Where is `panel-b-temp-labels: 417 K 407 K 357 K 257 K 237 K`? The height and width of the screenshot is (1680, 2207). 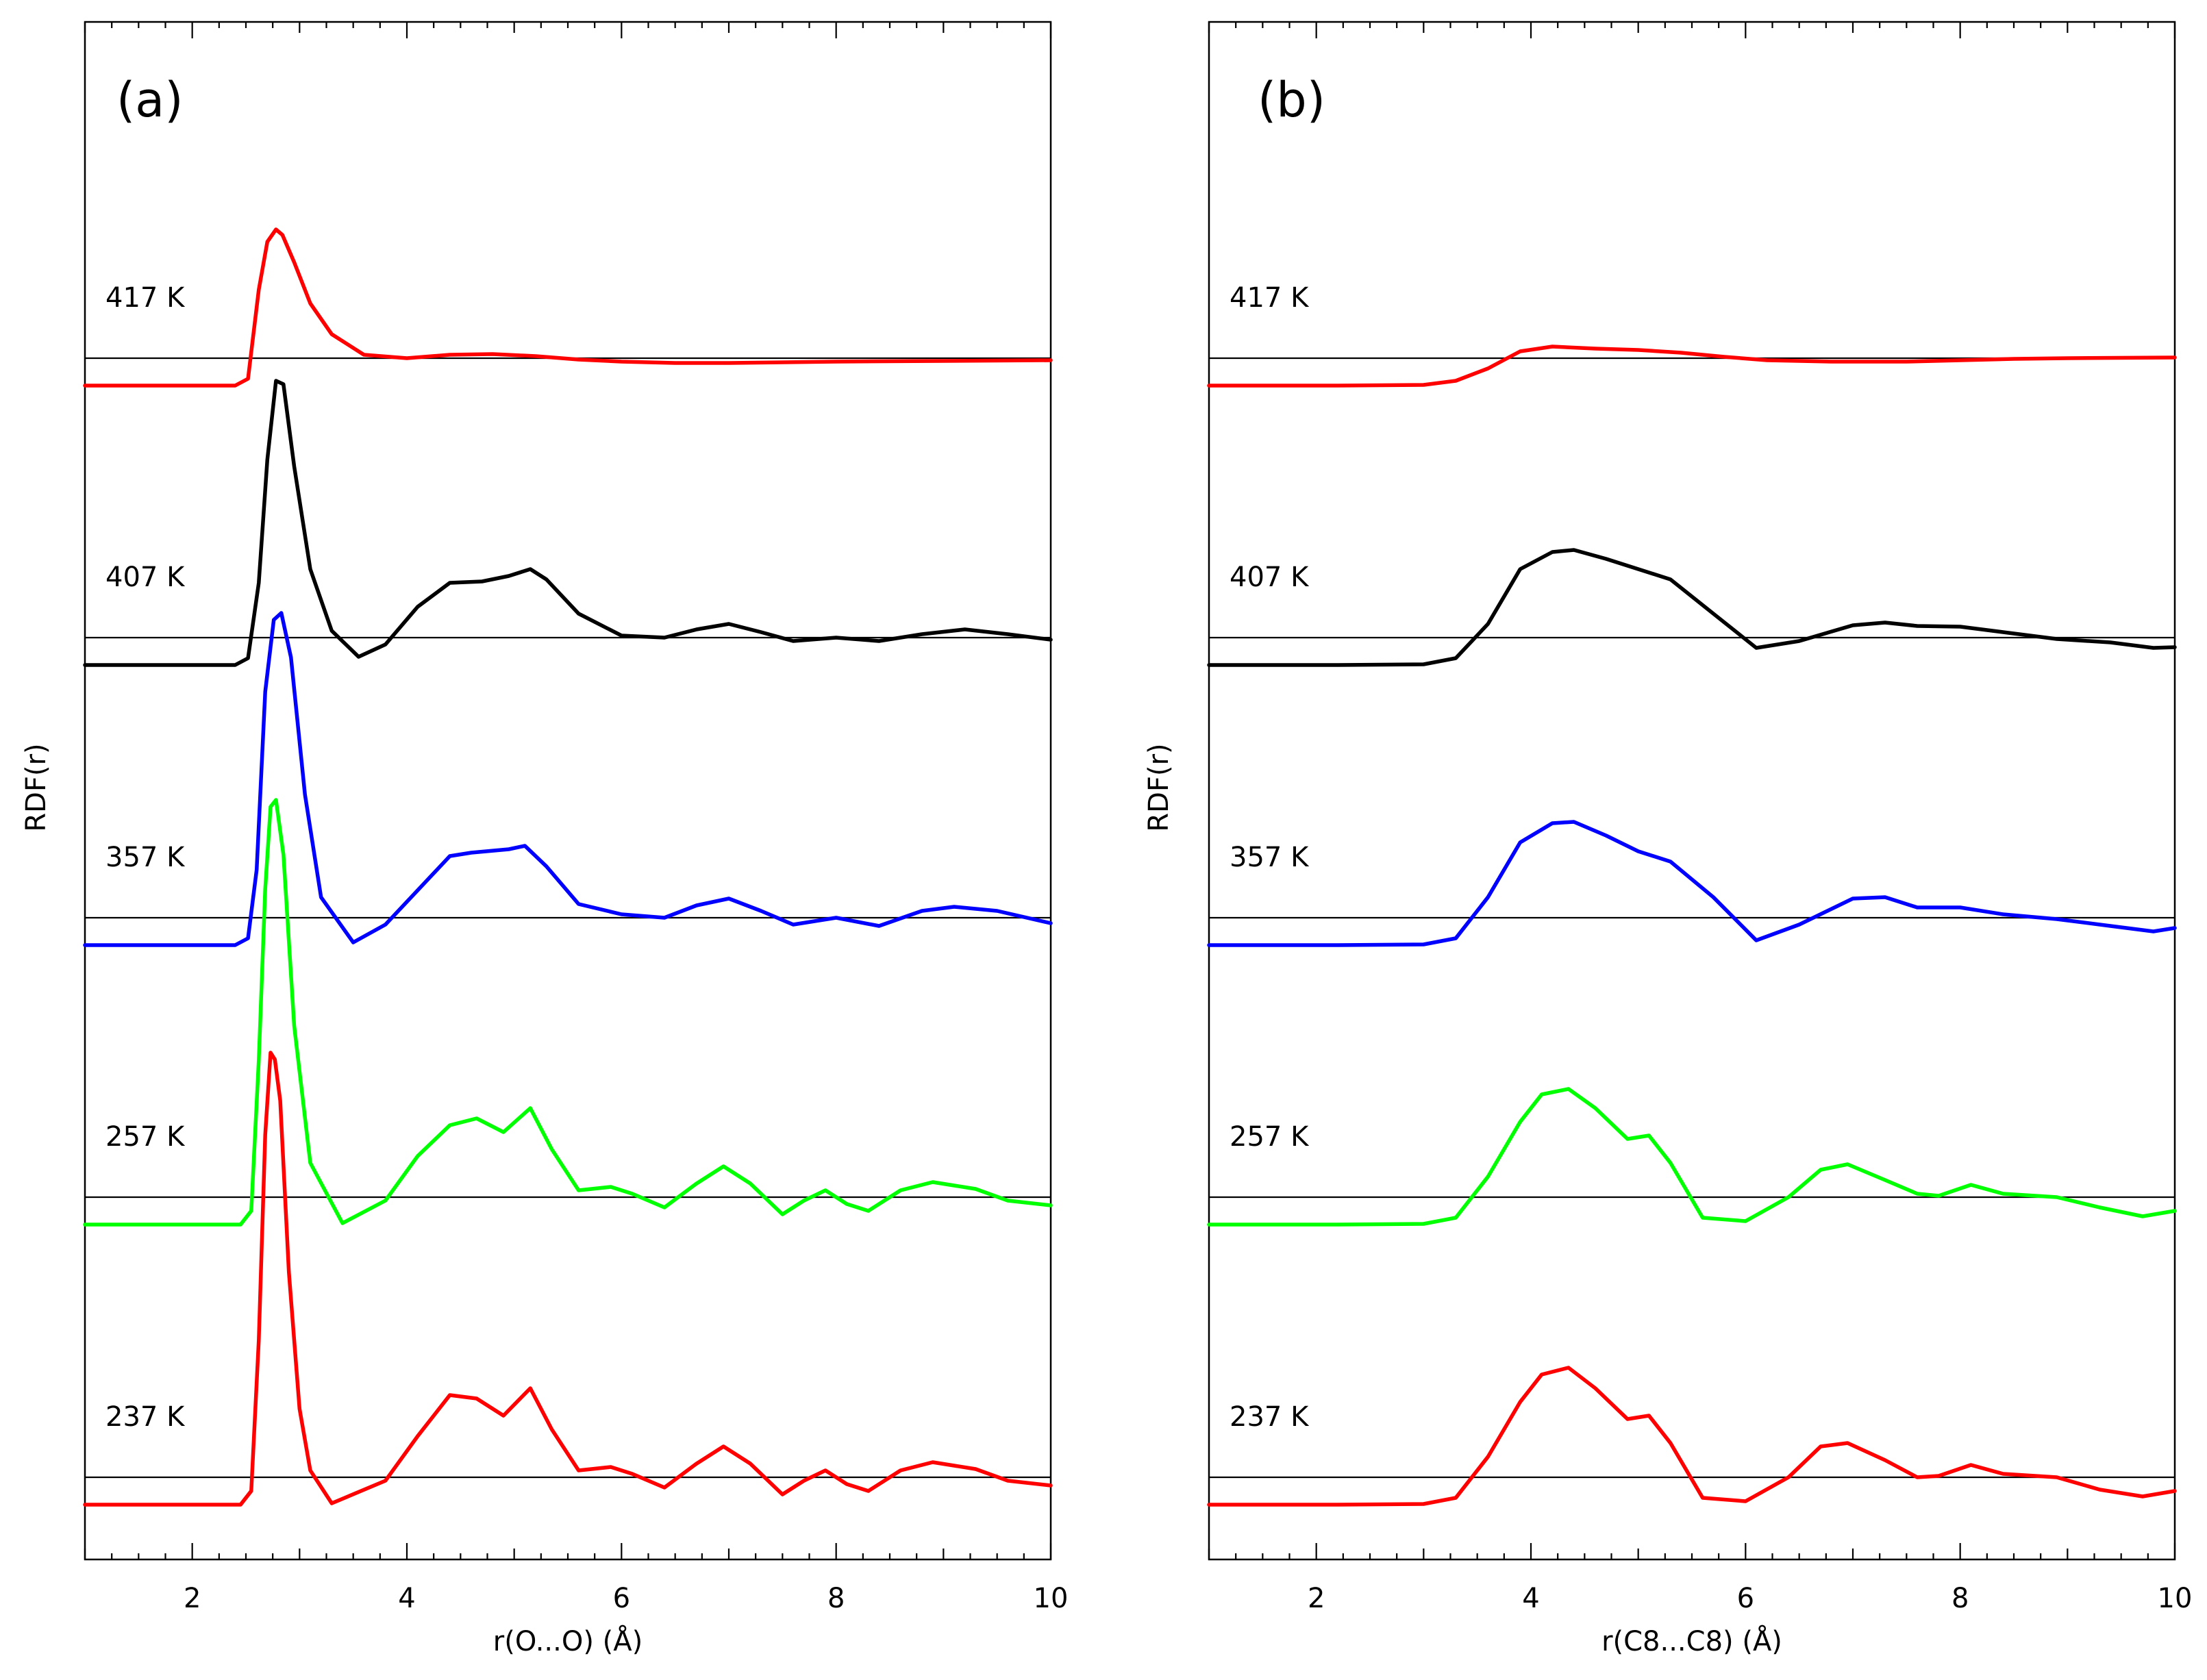 panel-b-temp-labels: 417 K 407 K 357 K 257 K 237 K is located at coordinates (1270, 857).